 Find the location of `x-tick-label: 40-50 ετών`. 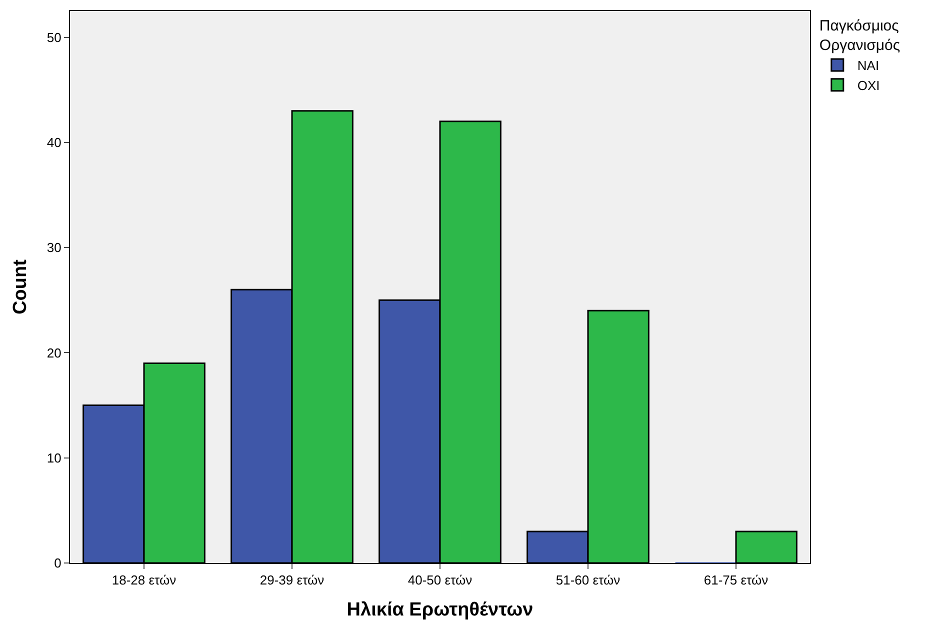

x-tick-label: 40-50 ετών is located at coordinates (440, 580).